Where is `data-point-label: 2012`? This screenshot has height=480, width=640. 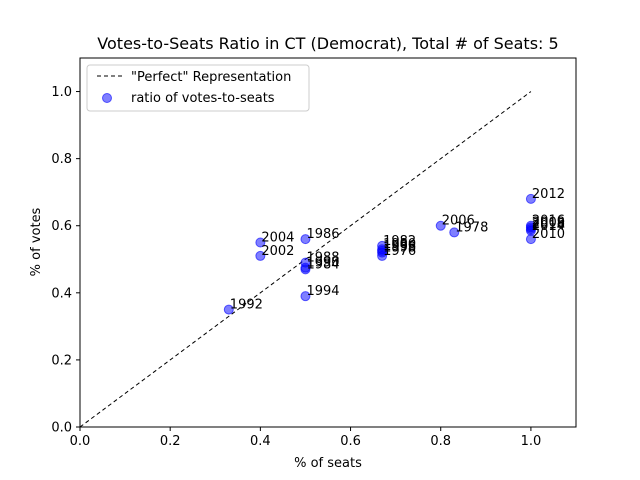
data-point-label: 2012 is located at coordinates (548, 194).